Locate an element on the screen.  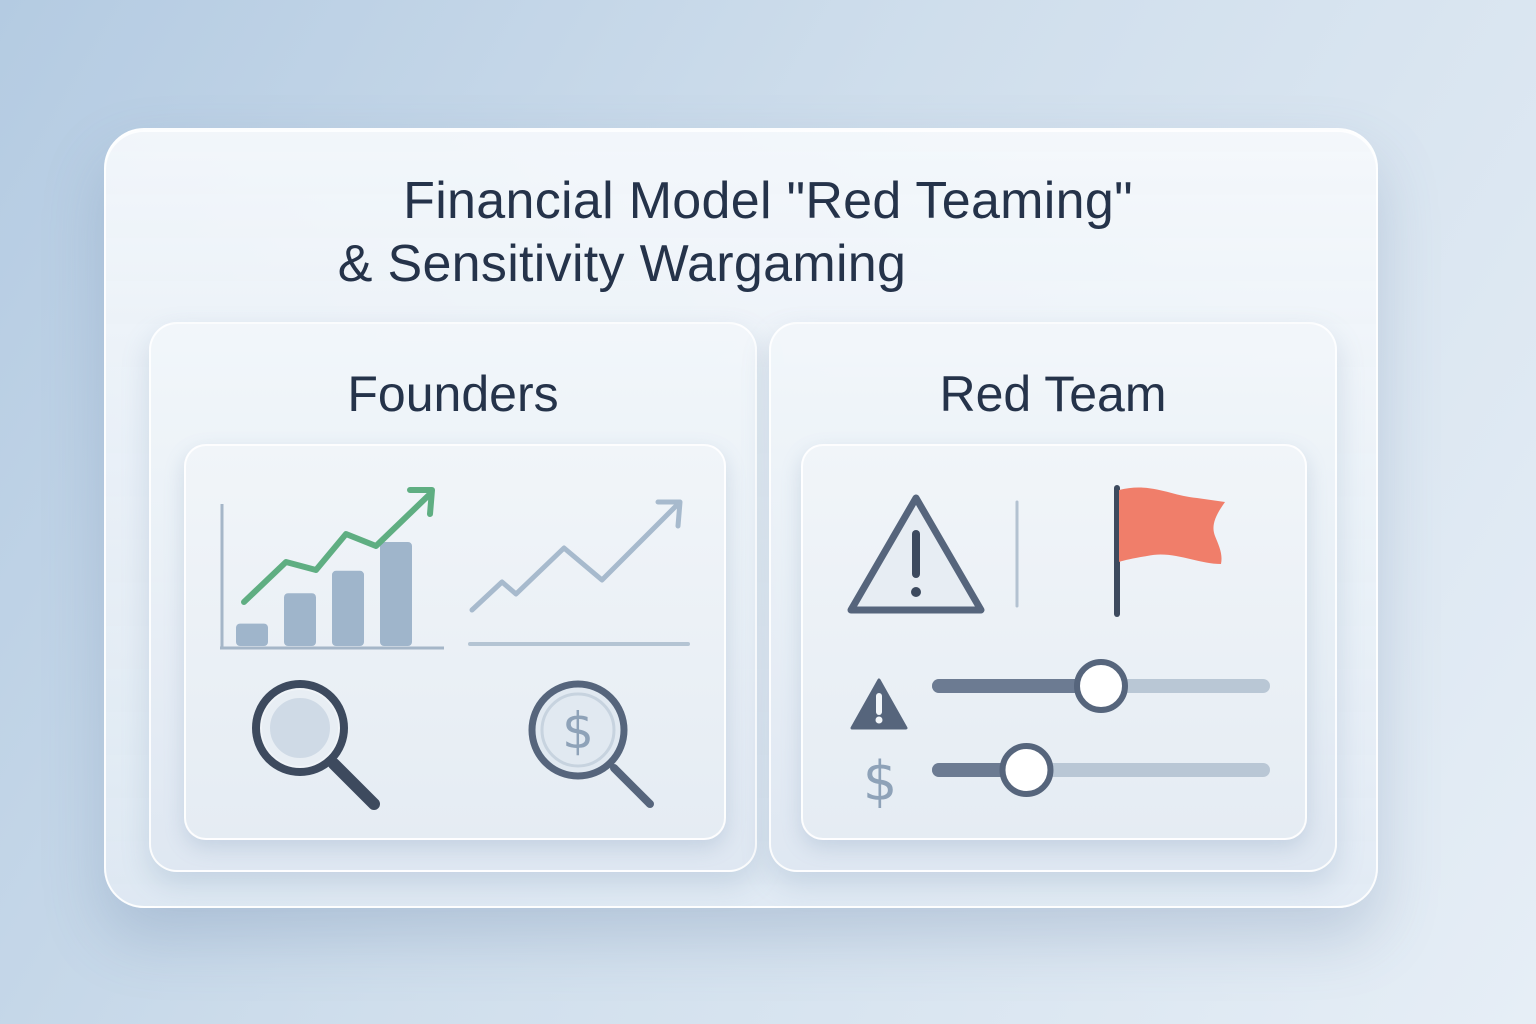
growth-chart-icon is located at coordinates (332, 568).